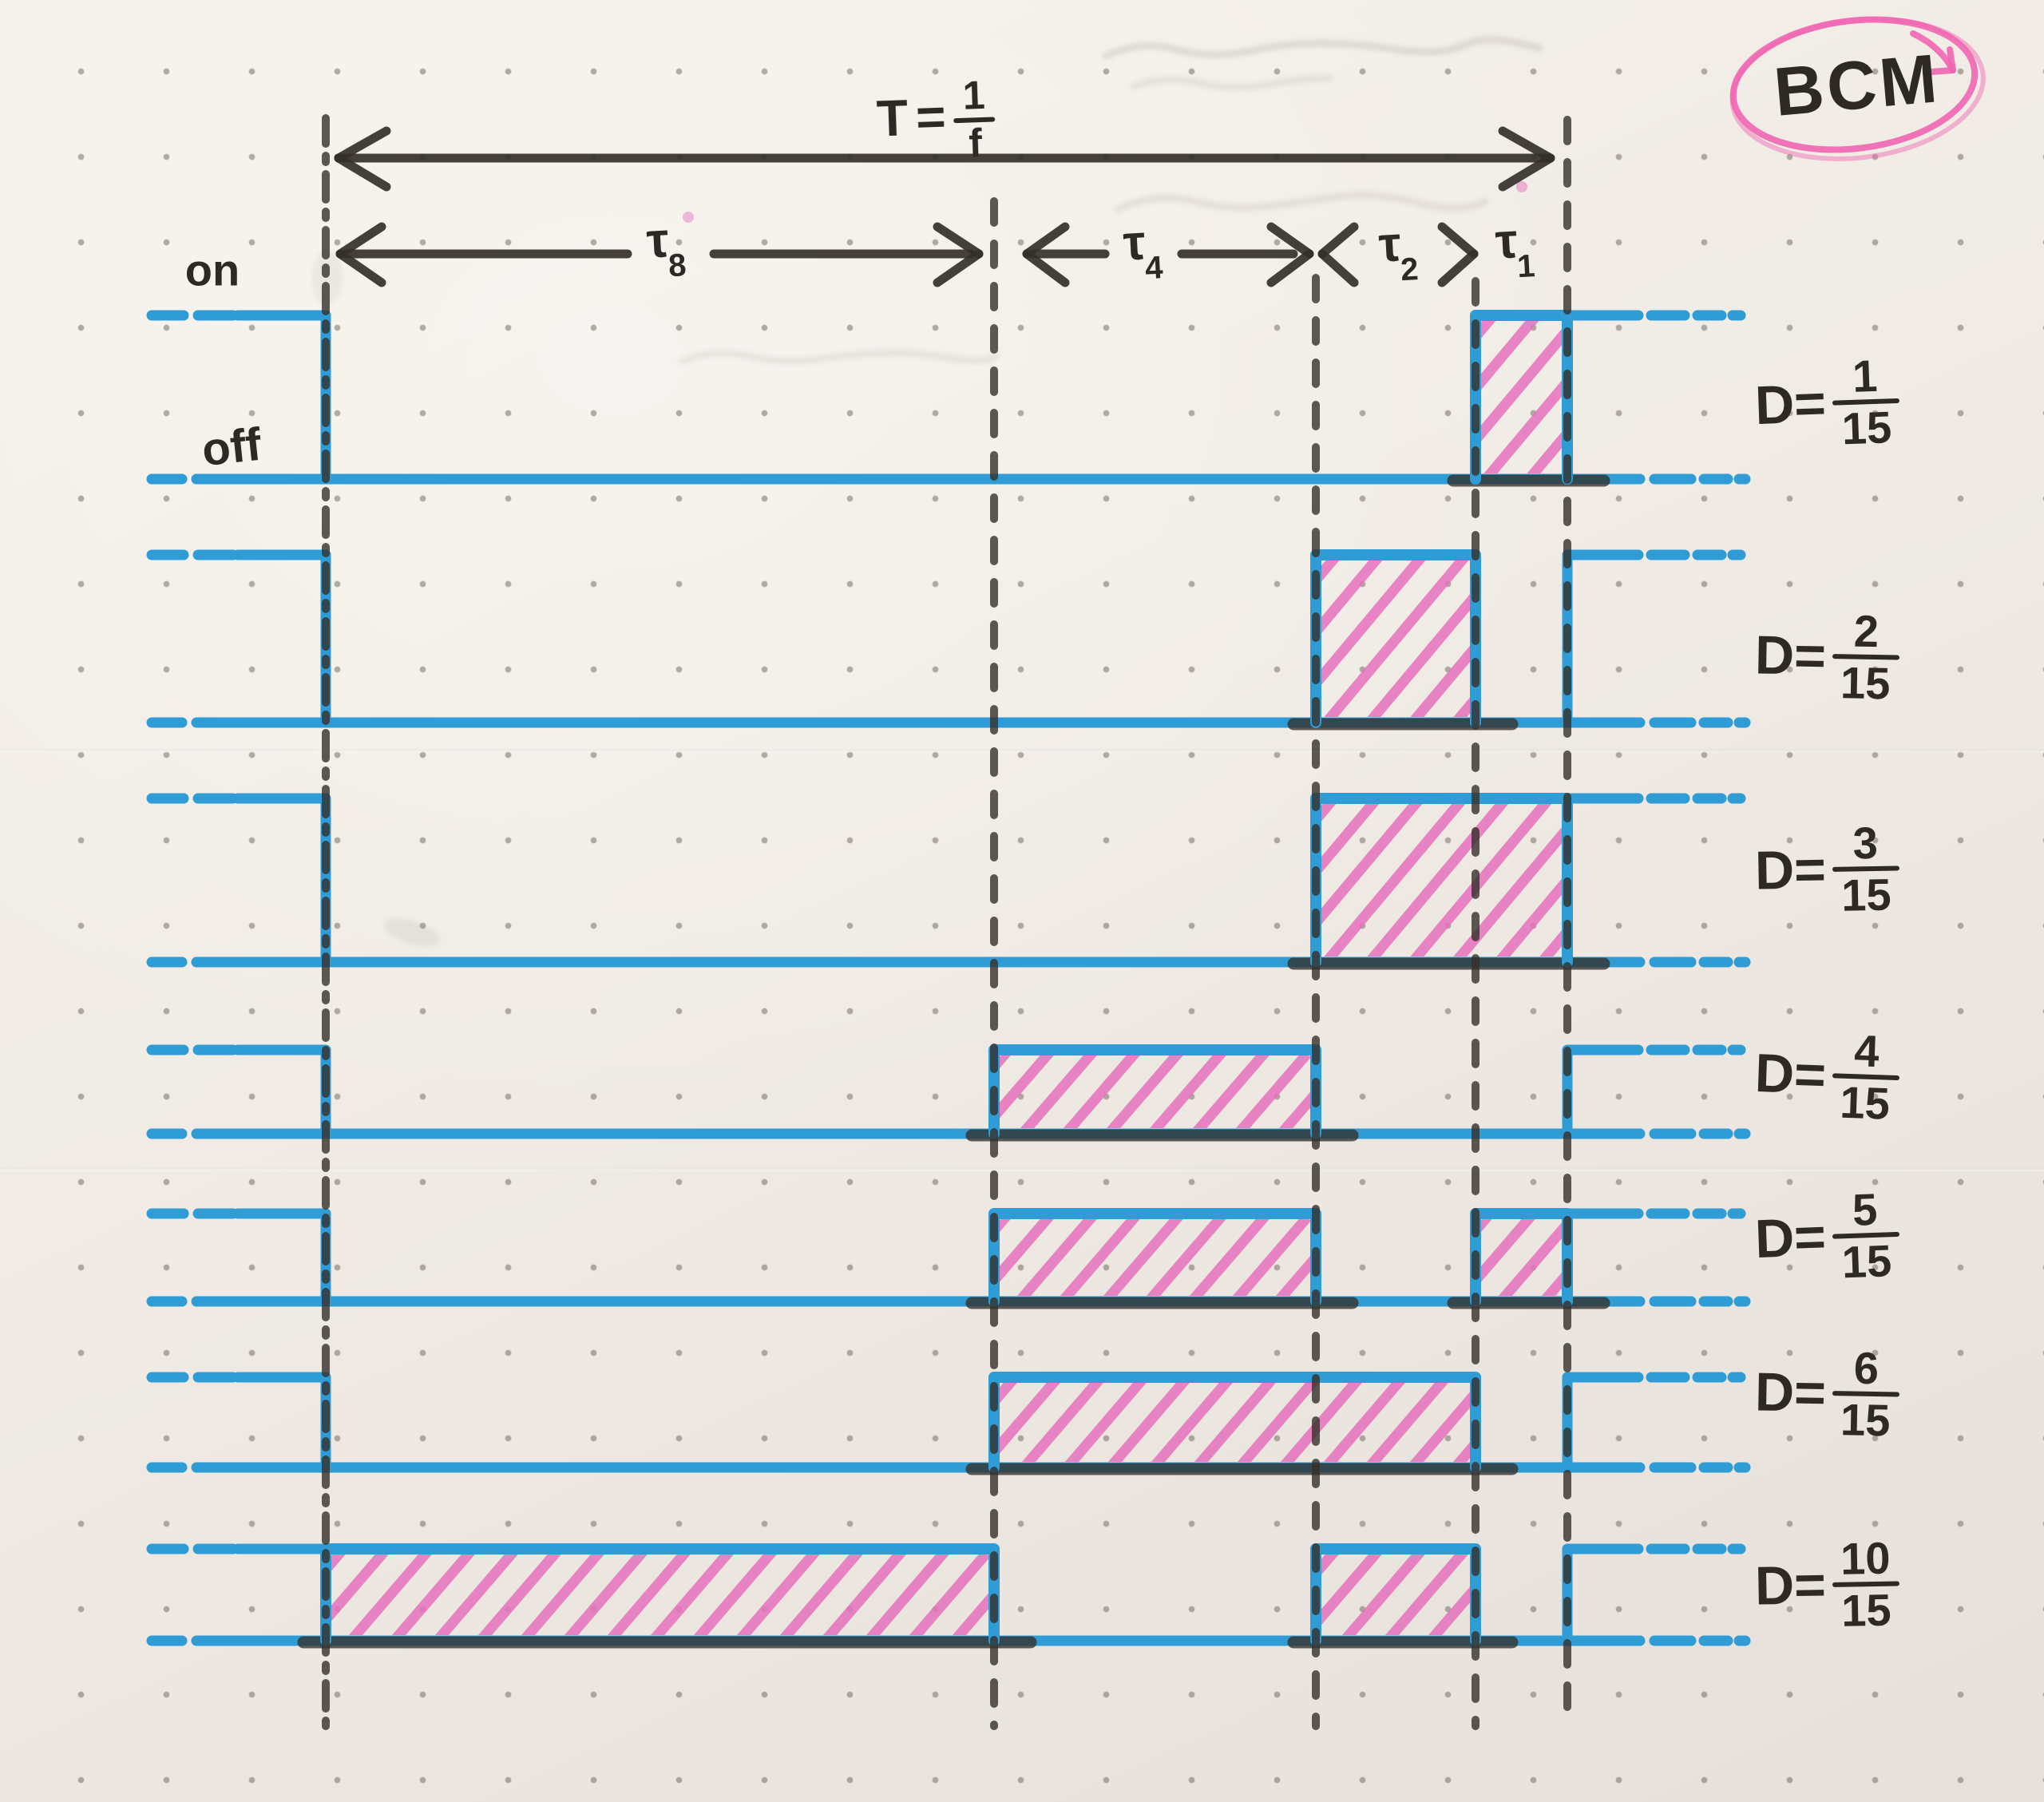 The image size is (2044, 1802). Describe the element at coordinates (1143, 251) in the screenshot. I see `tau-label-4: τ4` at that location.